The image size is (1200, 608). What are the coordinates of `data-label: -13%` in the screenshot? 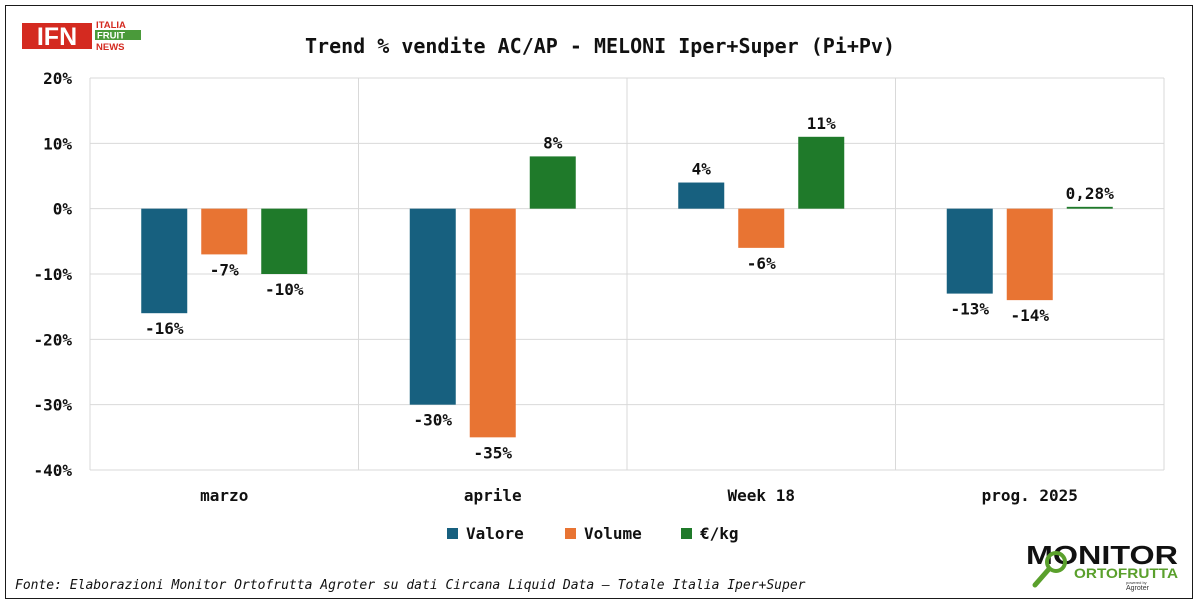 It's located at (969, 309).